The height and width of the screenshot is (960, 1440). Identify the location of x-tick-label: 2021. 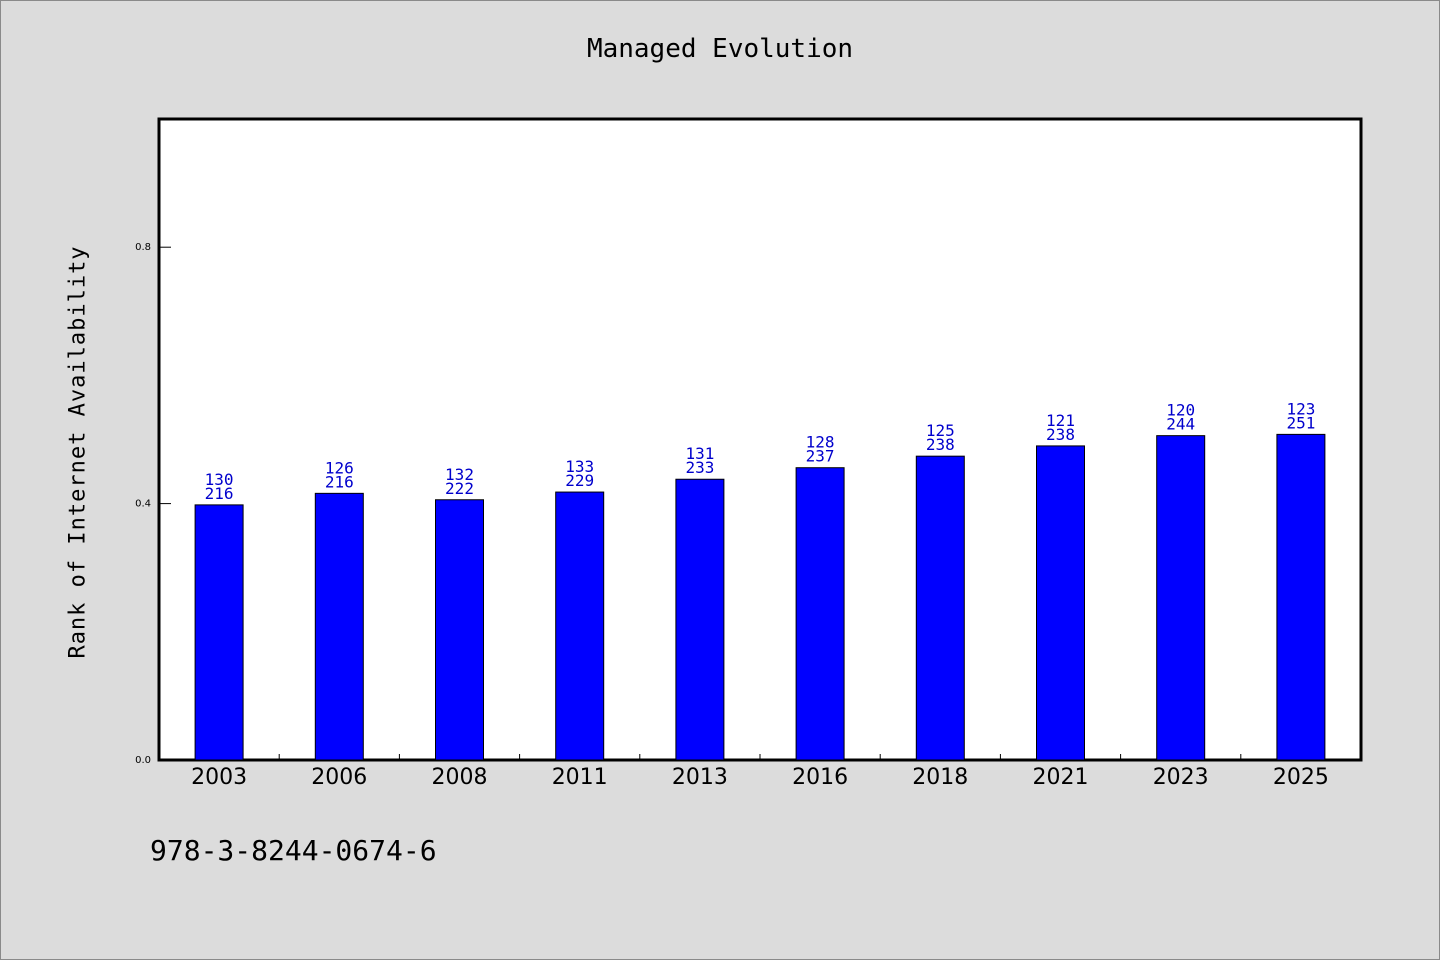
(1061, 777).